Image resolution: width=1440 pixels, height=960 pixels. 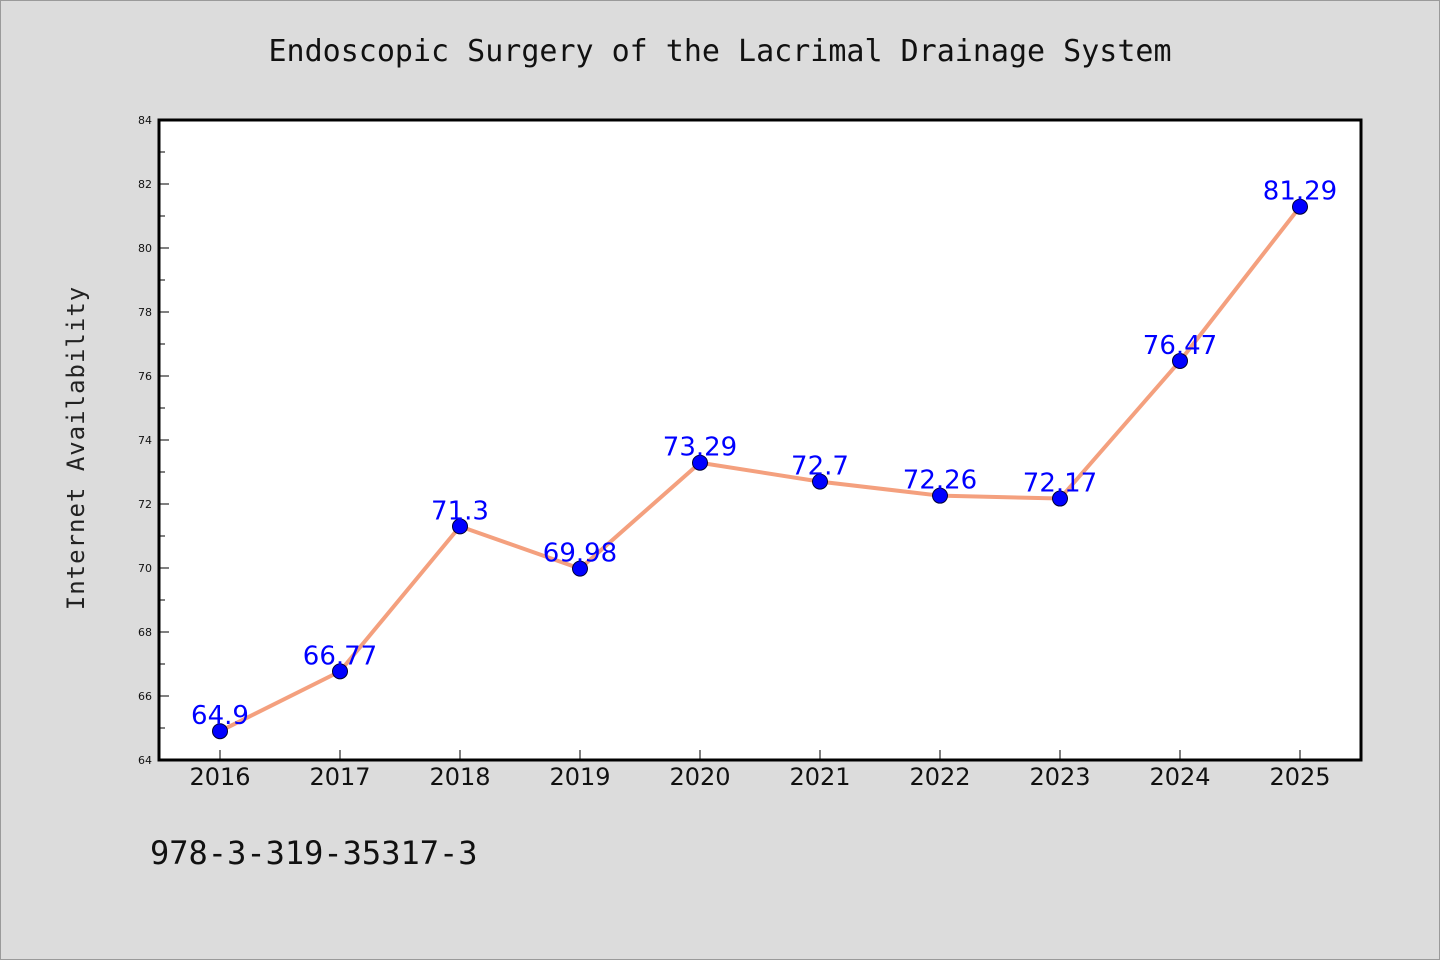 I want to click on x-tick-label: 2023, so click(x=1059, y=777).